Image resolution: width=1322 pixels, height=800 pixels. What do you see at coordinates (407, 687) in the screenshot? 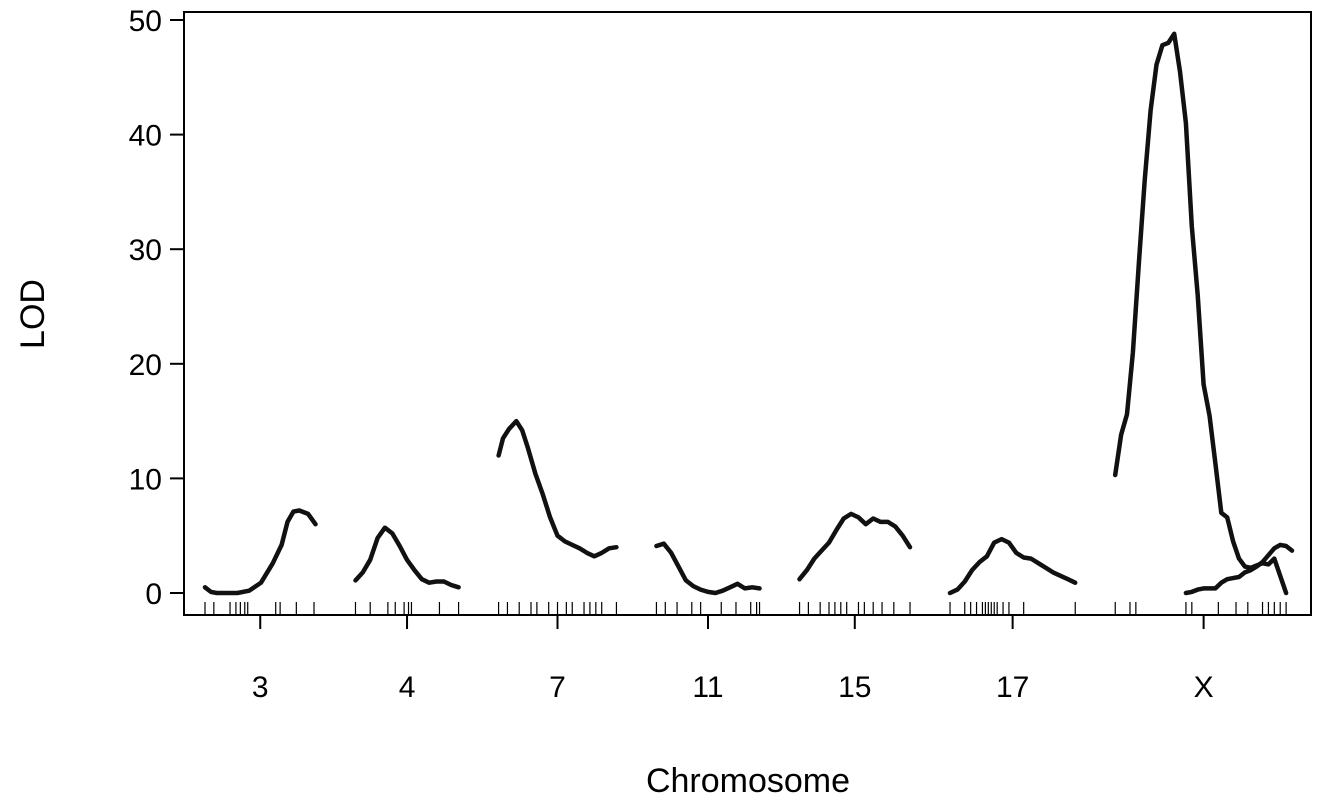
I see `x-tick-label-chr-4: 4` at bounding box center [407, 687].